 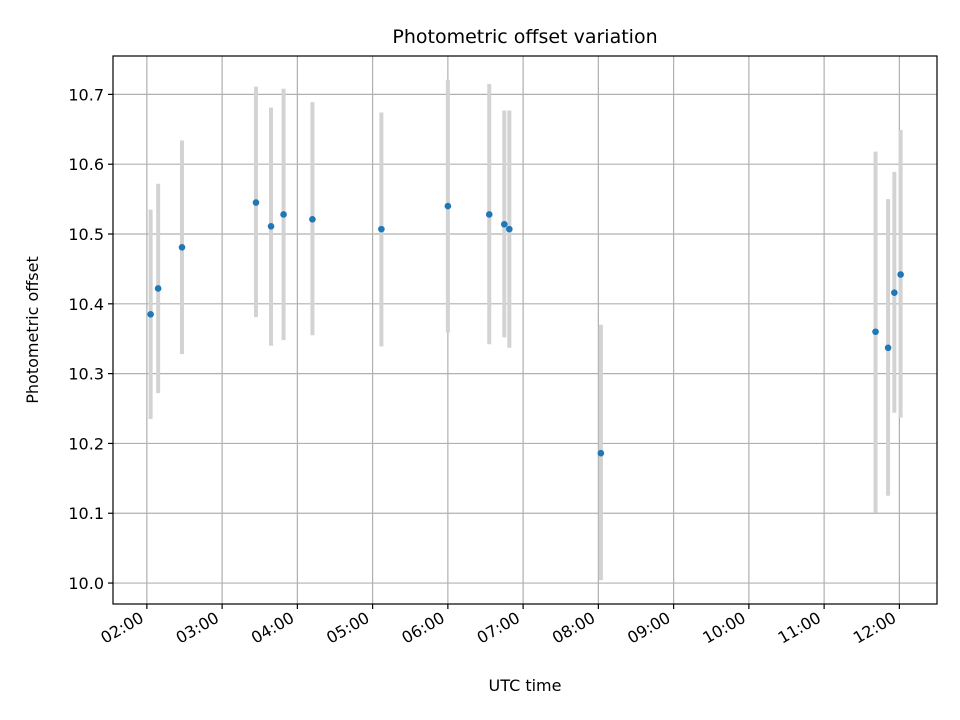 What do you see at coordinates (86, 443) in the screenshot?
I see `y-tick-label: 10.2` at bounding box center [86, 443].